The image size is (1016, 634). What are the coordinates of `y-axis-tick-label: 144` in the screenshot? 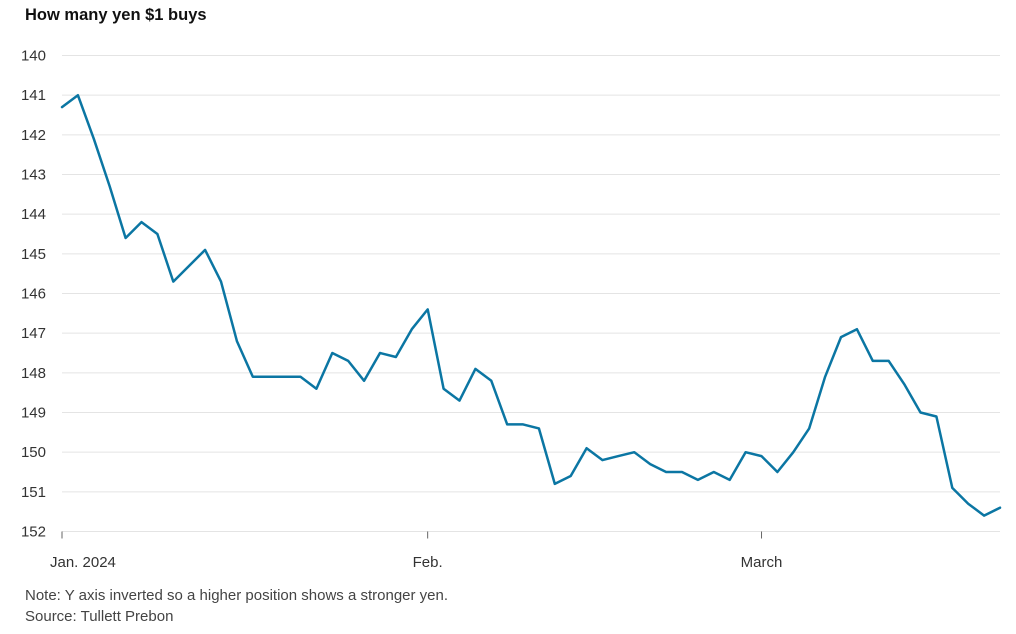 It's located at (33, 214).